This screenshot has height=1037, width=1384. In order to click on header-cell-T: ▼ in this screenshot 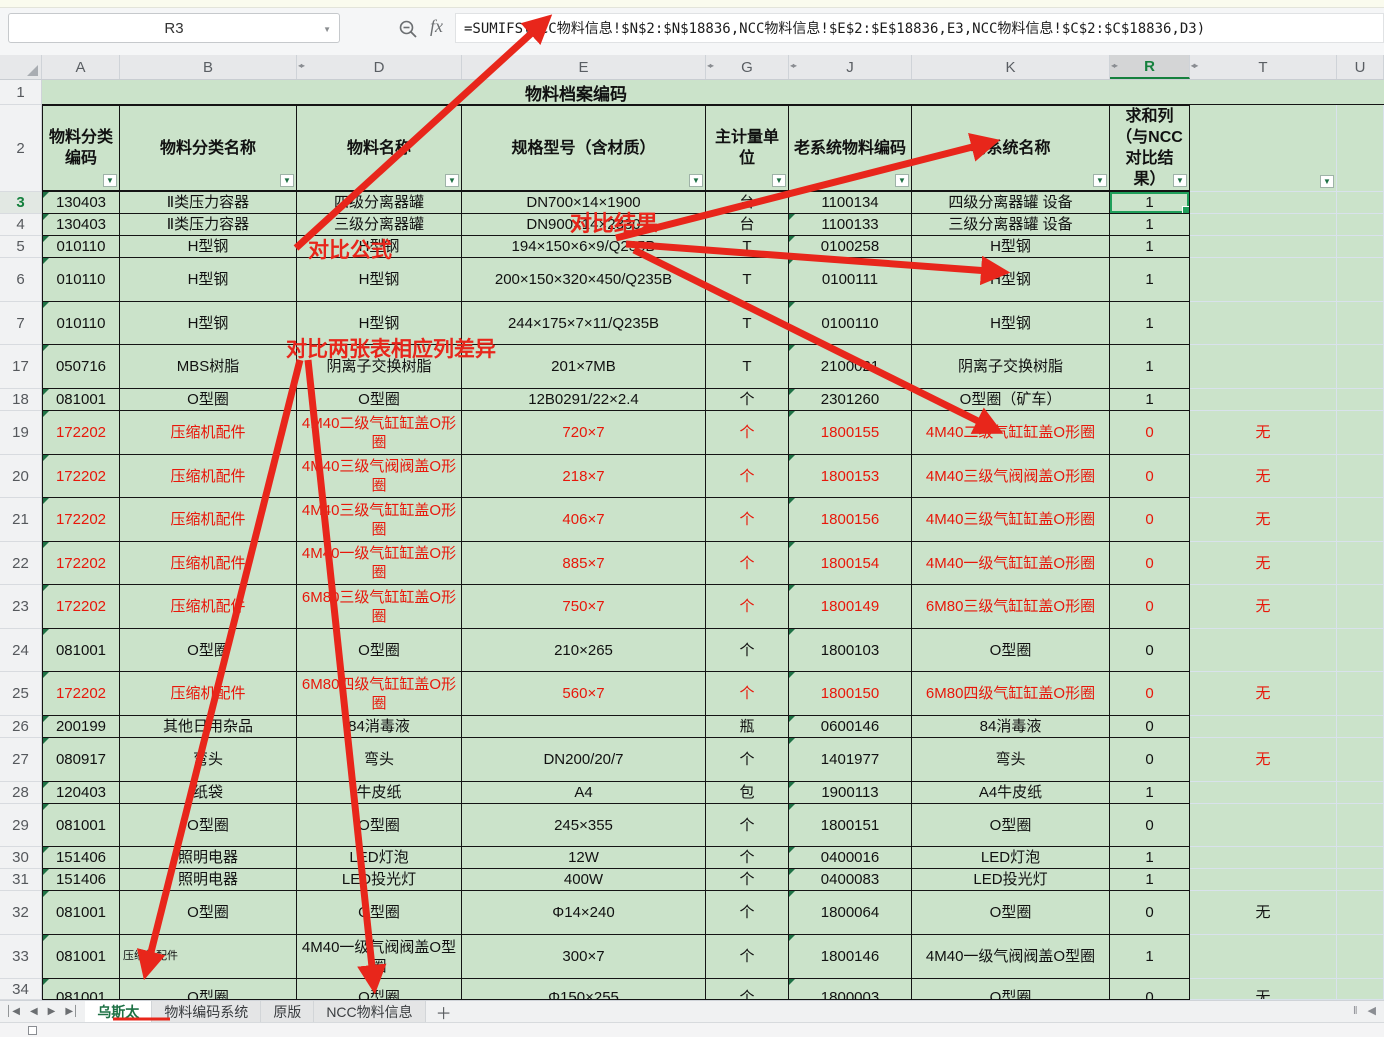, I will do `click(1263, 148)`.